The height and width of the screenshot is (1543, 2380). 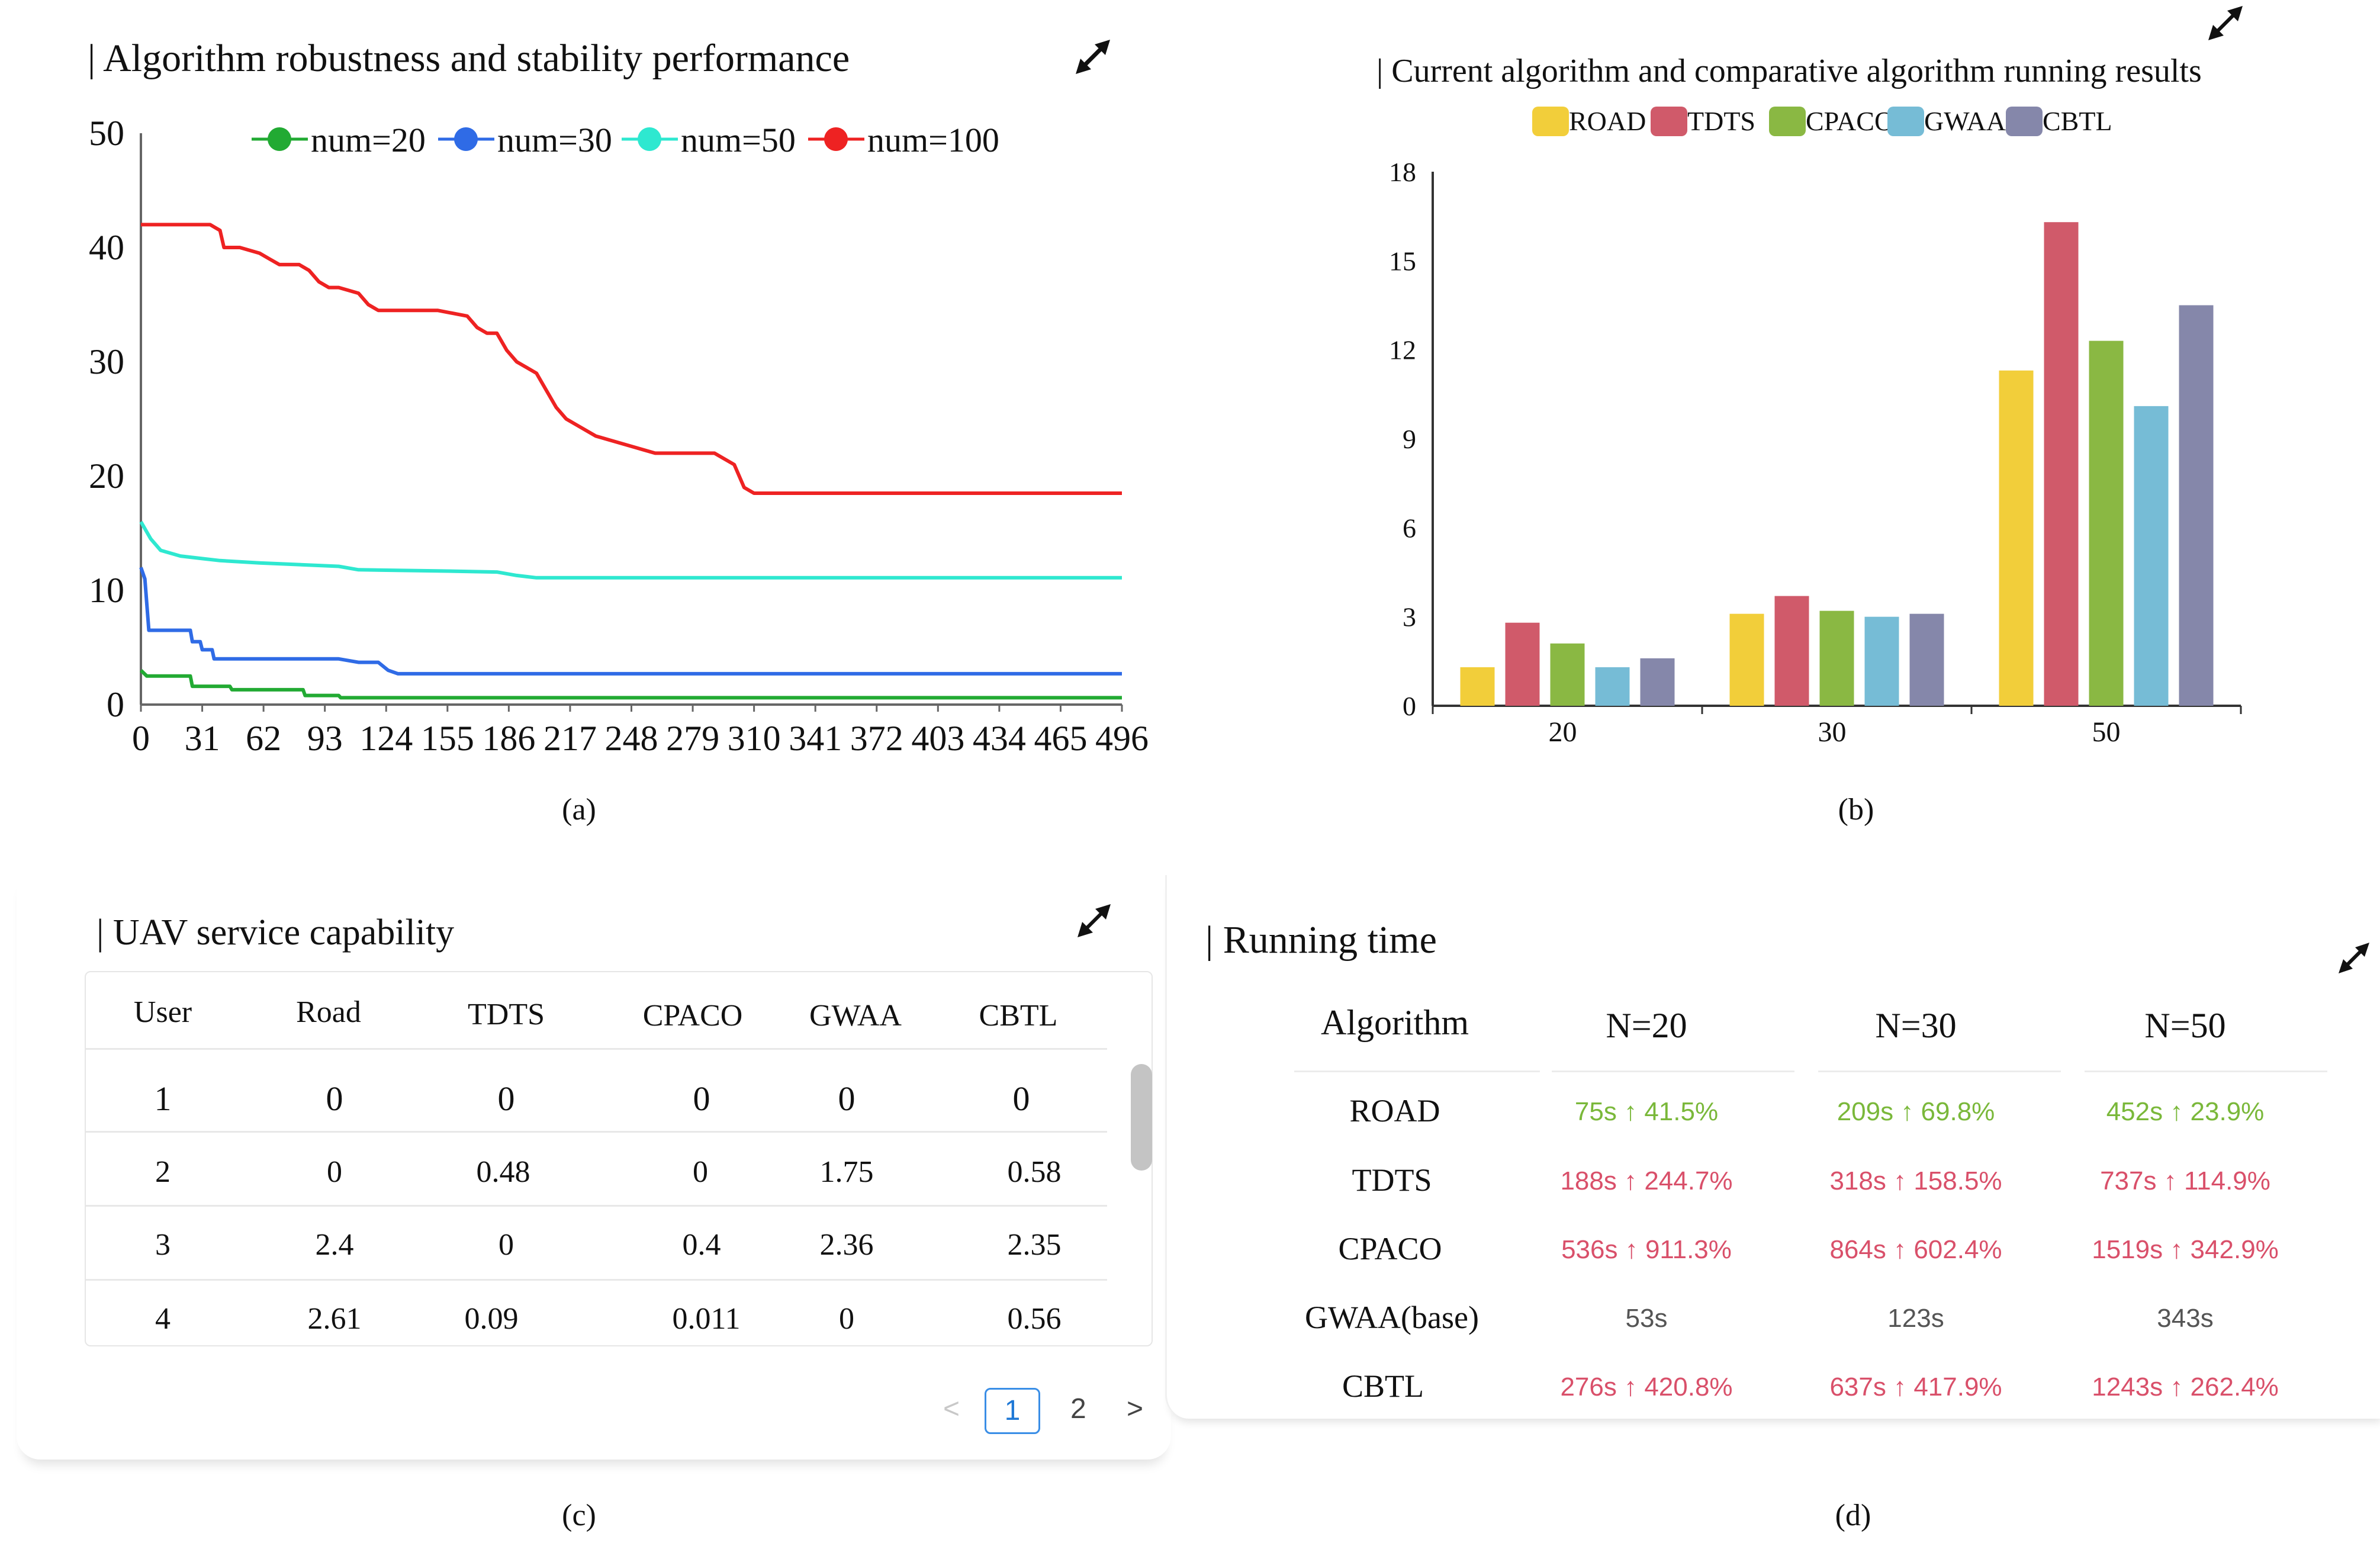 I want to click on y-tick-label: 9, so click(x=1409, y=439).